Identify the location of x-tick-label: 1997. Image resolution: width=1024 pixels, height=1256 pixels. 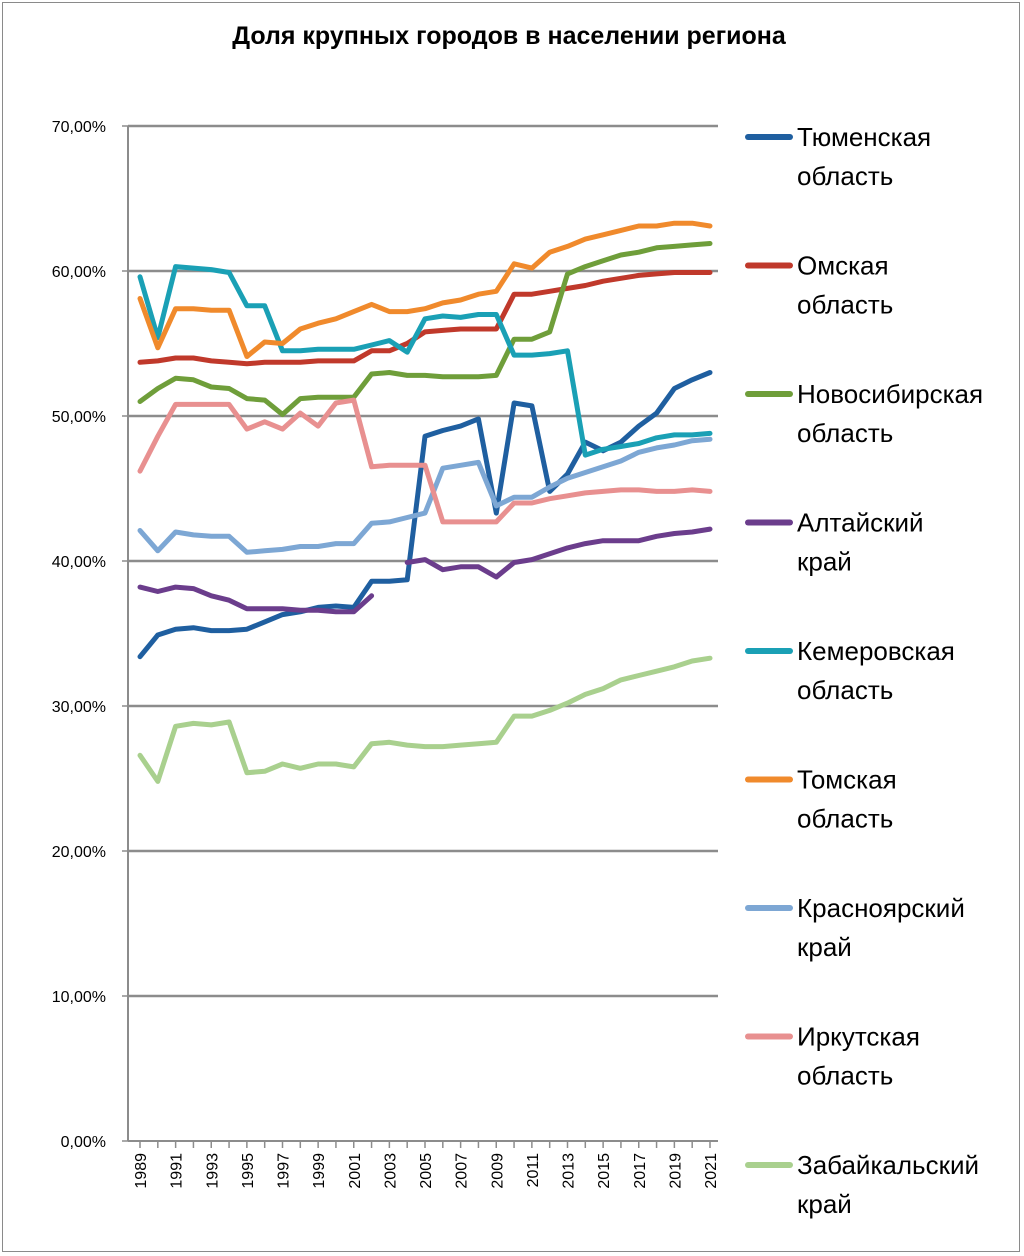
(284, 1171).